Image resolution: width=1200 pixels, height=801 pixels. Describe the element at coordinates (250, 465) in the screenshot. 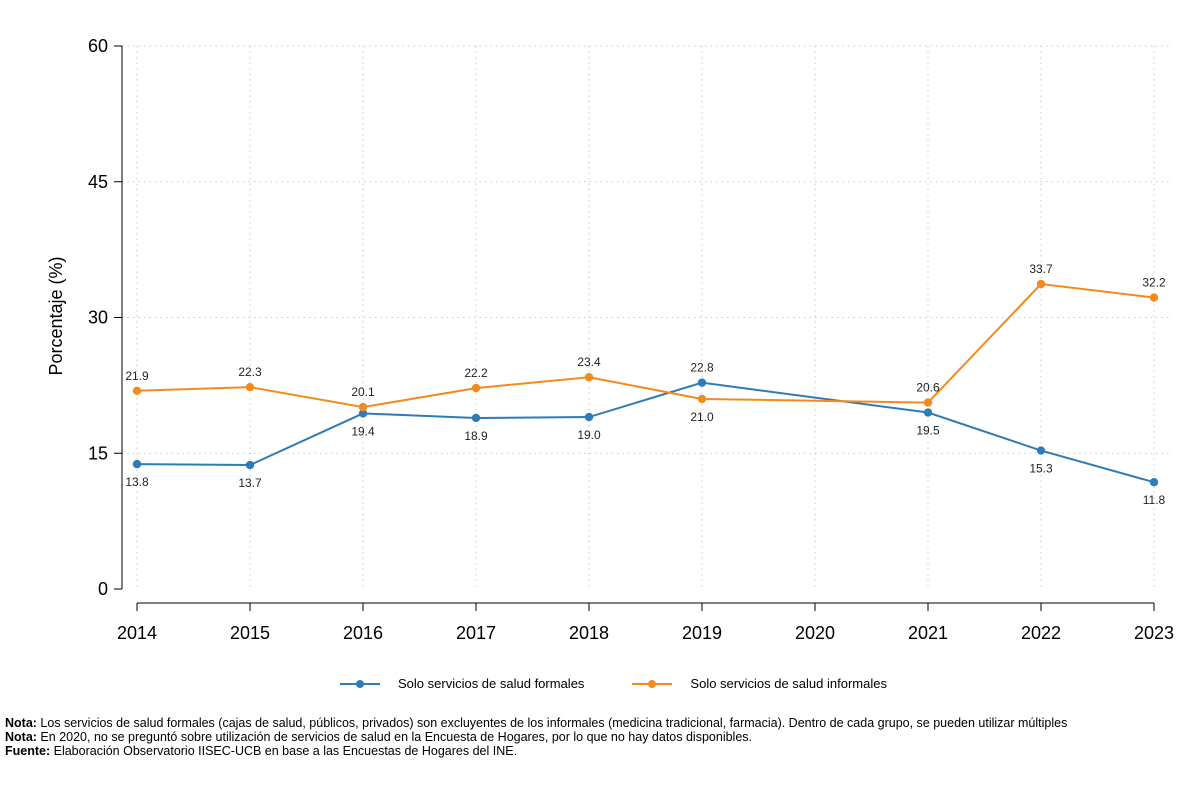

I see `point-formales-2015` at that location.